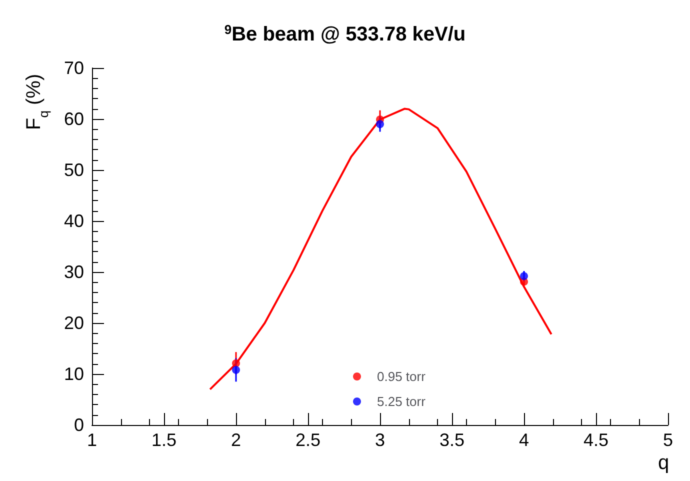 The width and height of the screenshot is (690, 481). I want to click on y-tick-label: 30, so click(74, 272).